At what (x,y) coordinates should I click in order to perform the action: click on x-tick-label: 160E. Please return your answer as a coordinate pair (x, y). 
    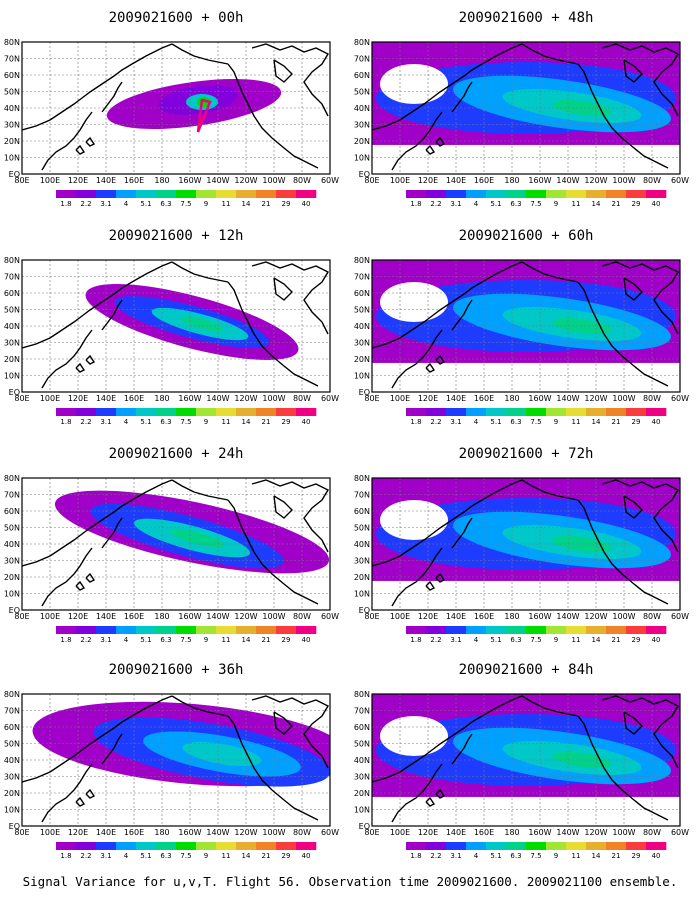
    Looking at the image, I should click on (484, 832).